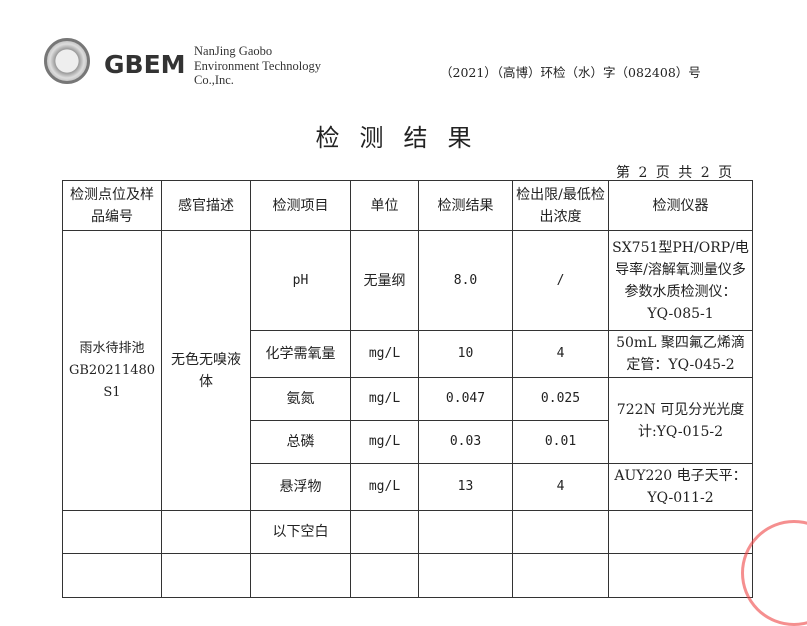 Image resolution: width=807 pixels, height=626 pixels. Describe the element at coordinates (680, 205) in the screenshot. I see `column-header: 检测仪器` at that location.